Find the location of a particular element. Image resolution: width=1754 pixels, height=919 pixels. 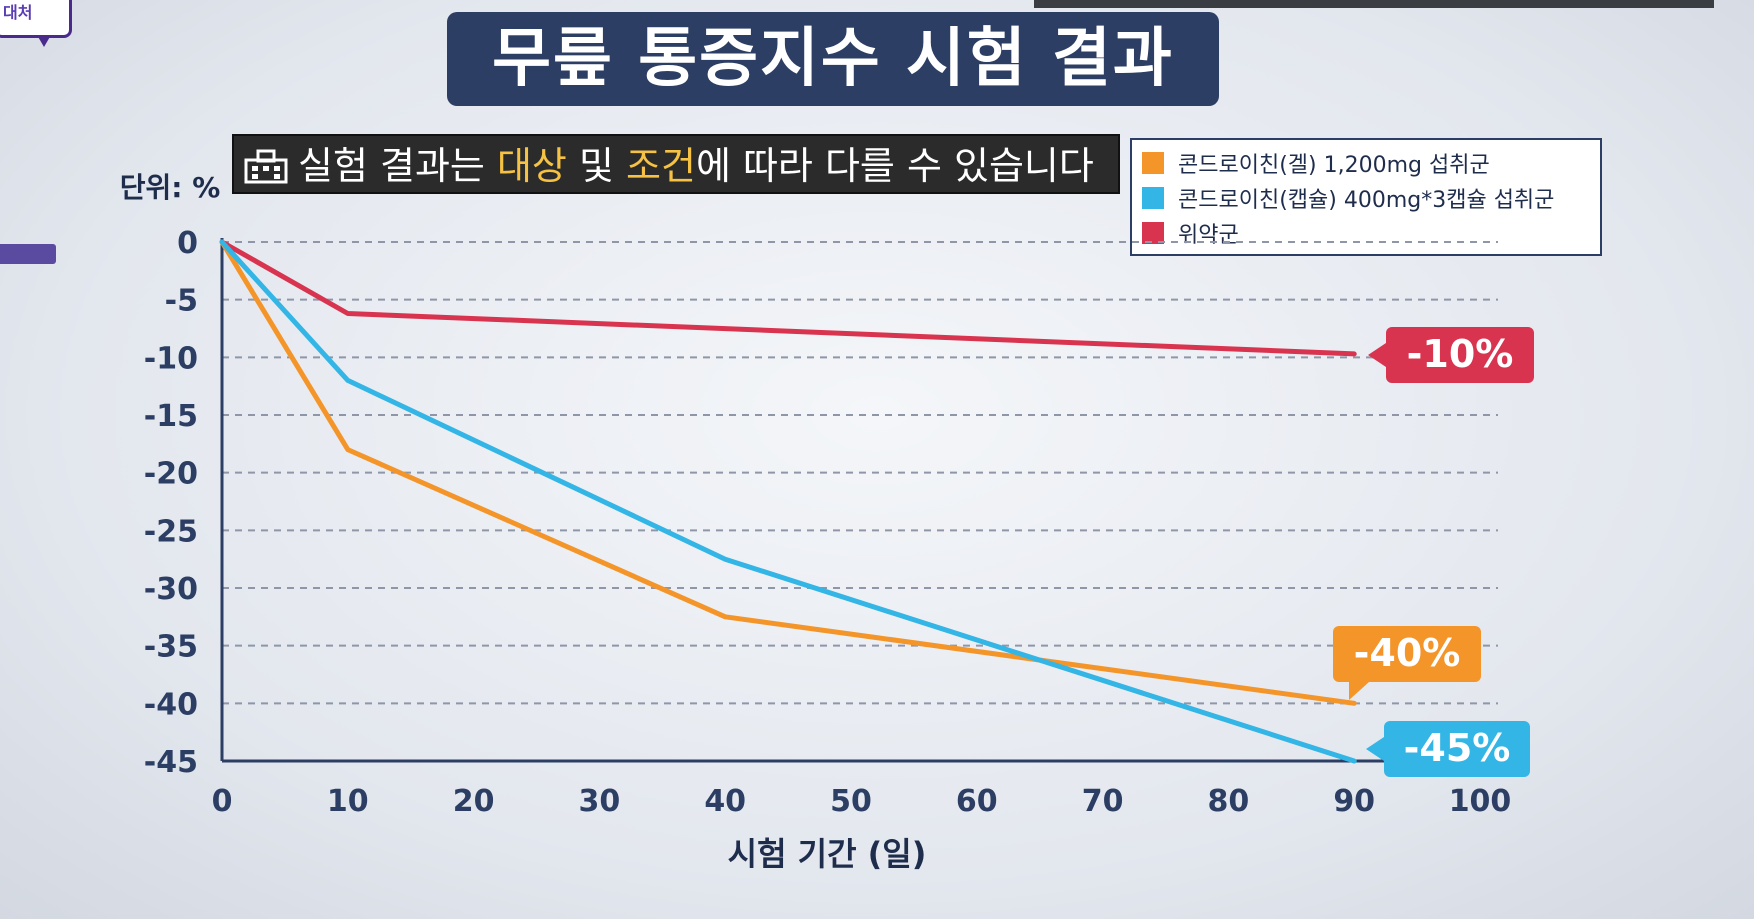

building-icon is located at coordinates (266, 166).